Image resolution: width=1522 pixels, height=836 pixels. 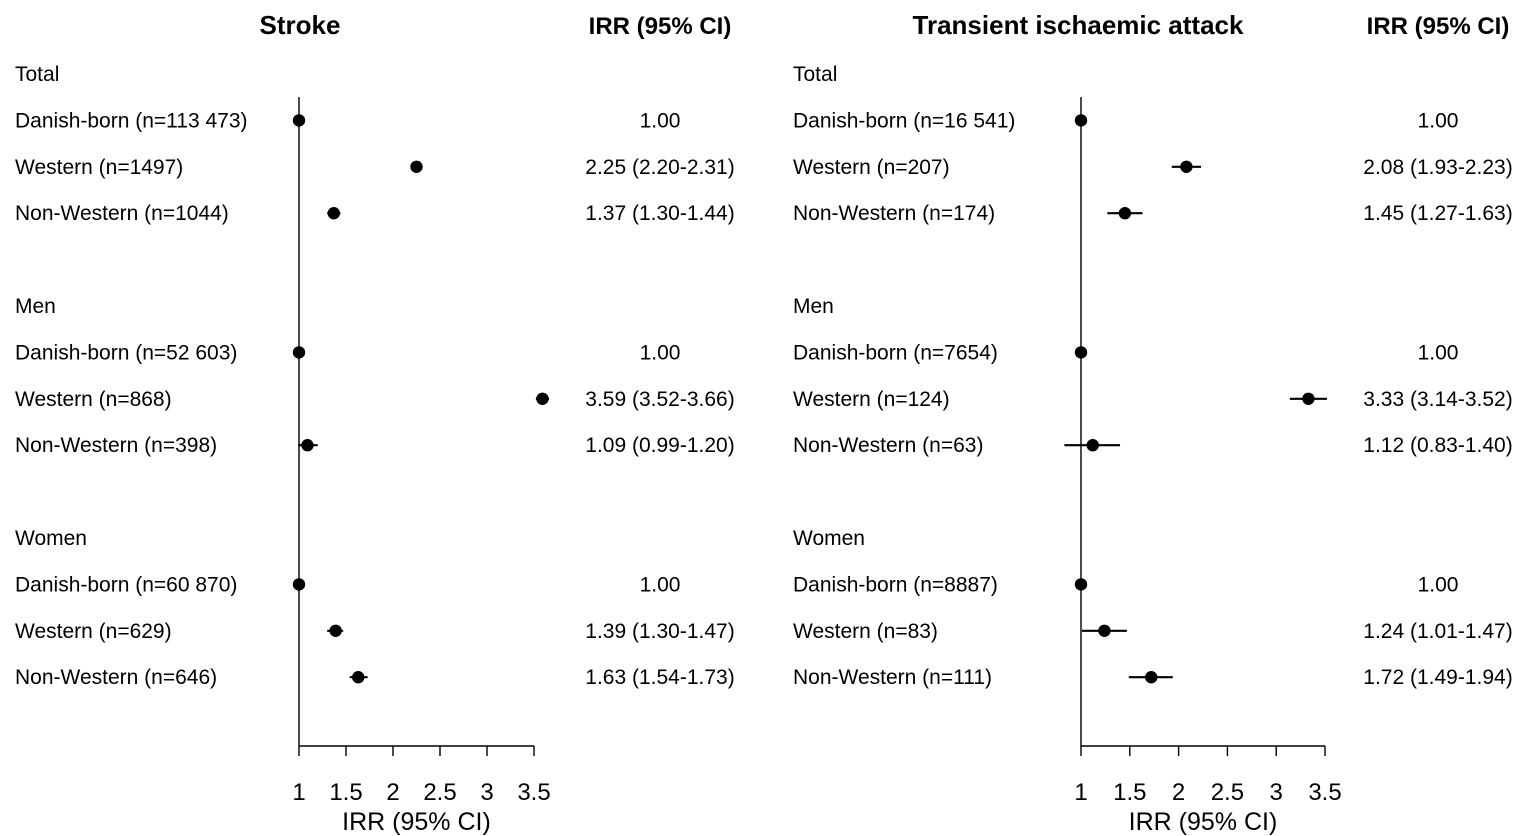 What do you see at coordinates (659, 167) in the screenshot?
I see `panel-1-ci-value: 2.25 (2.20-2.31)` at bounding box center [659, 167].